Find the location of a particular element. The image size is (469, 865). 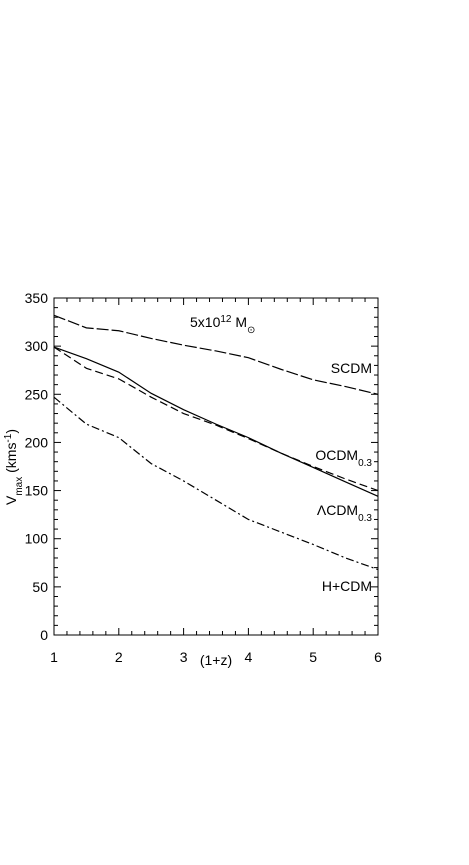

x-tick-label: 6 is located at coordinates (378, 657).